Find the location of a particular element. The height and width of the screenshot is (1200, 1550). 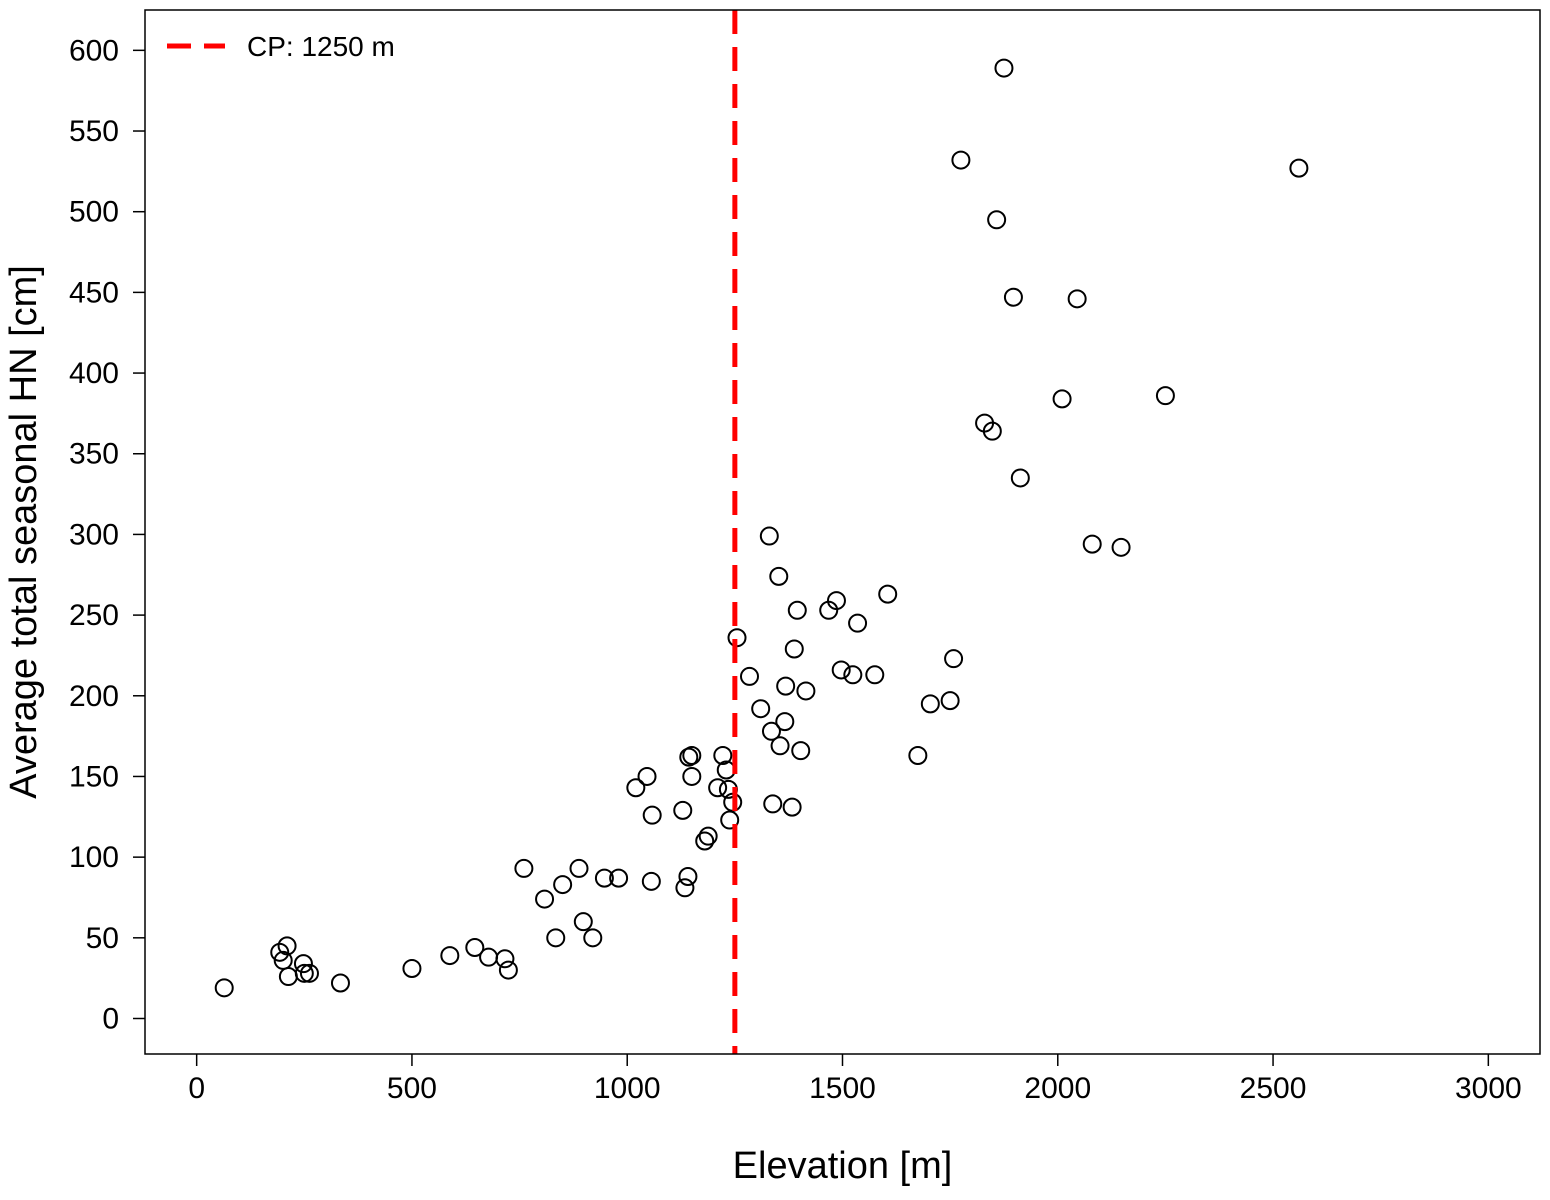

x-axis-title: Elevation [m] is located at coordinates (843, 1166).